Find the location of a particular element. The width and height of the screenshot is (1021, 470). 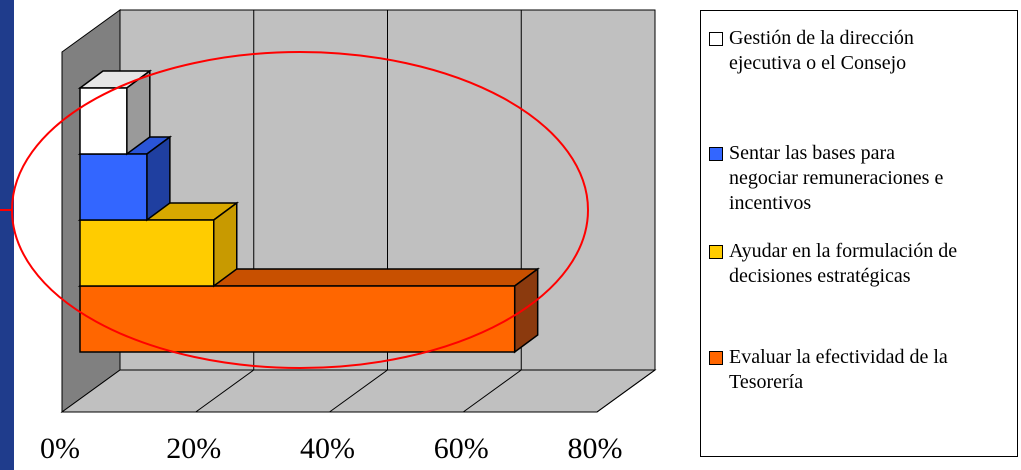

x-tick-label: 60% is located at coordinates (461, 448).